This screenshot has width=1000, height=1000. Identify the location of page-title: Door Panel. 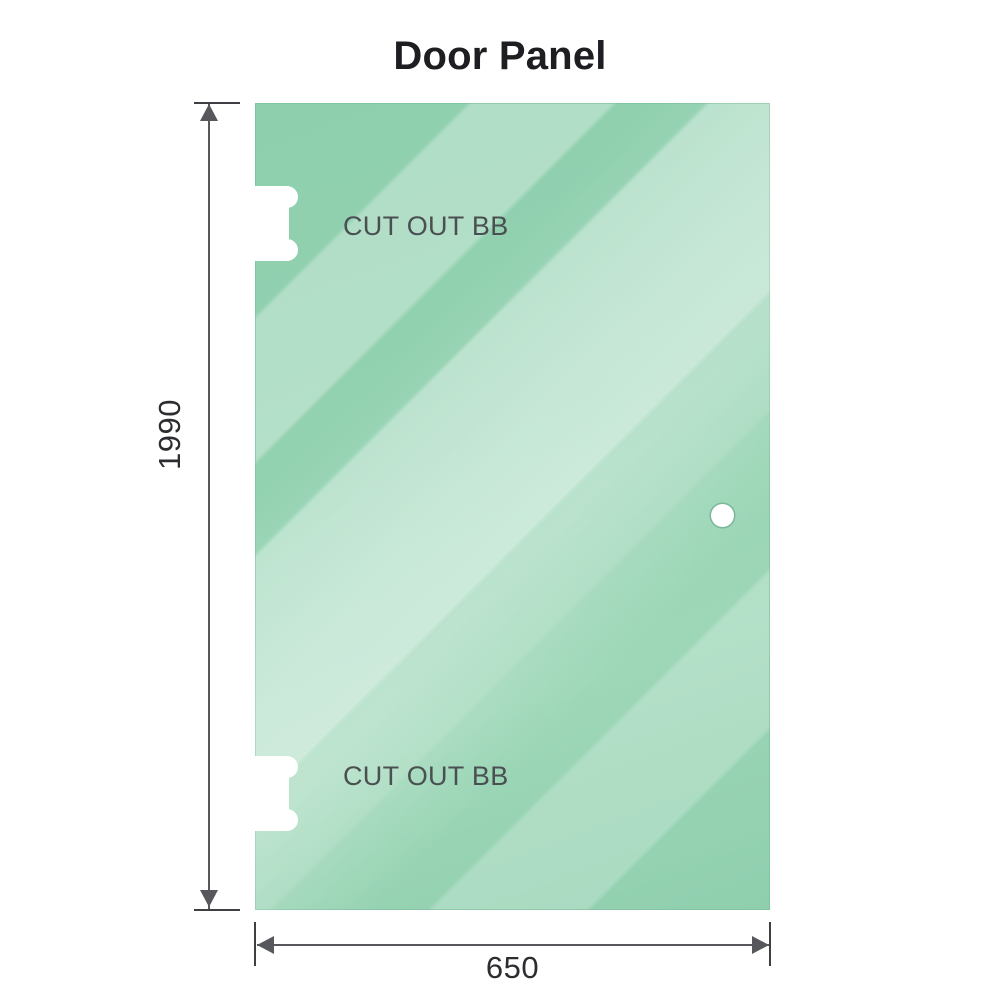
(500, 56).